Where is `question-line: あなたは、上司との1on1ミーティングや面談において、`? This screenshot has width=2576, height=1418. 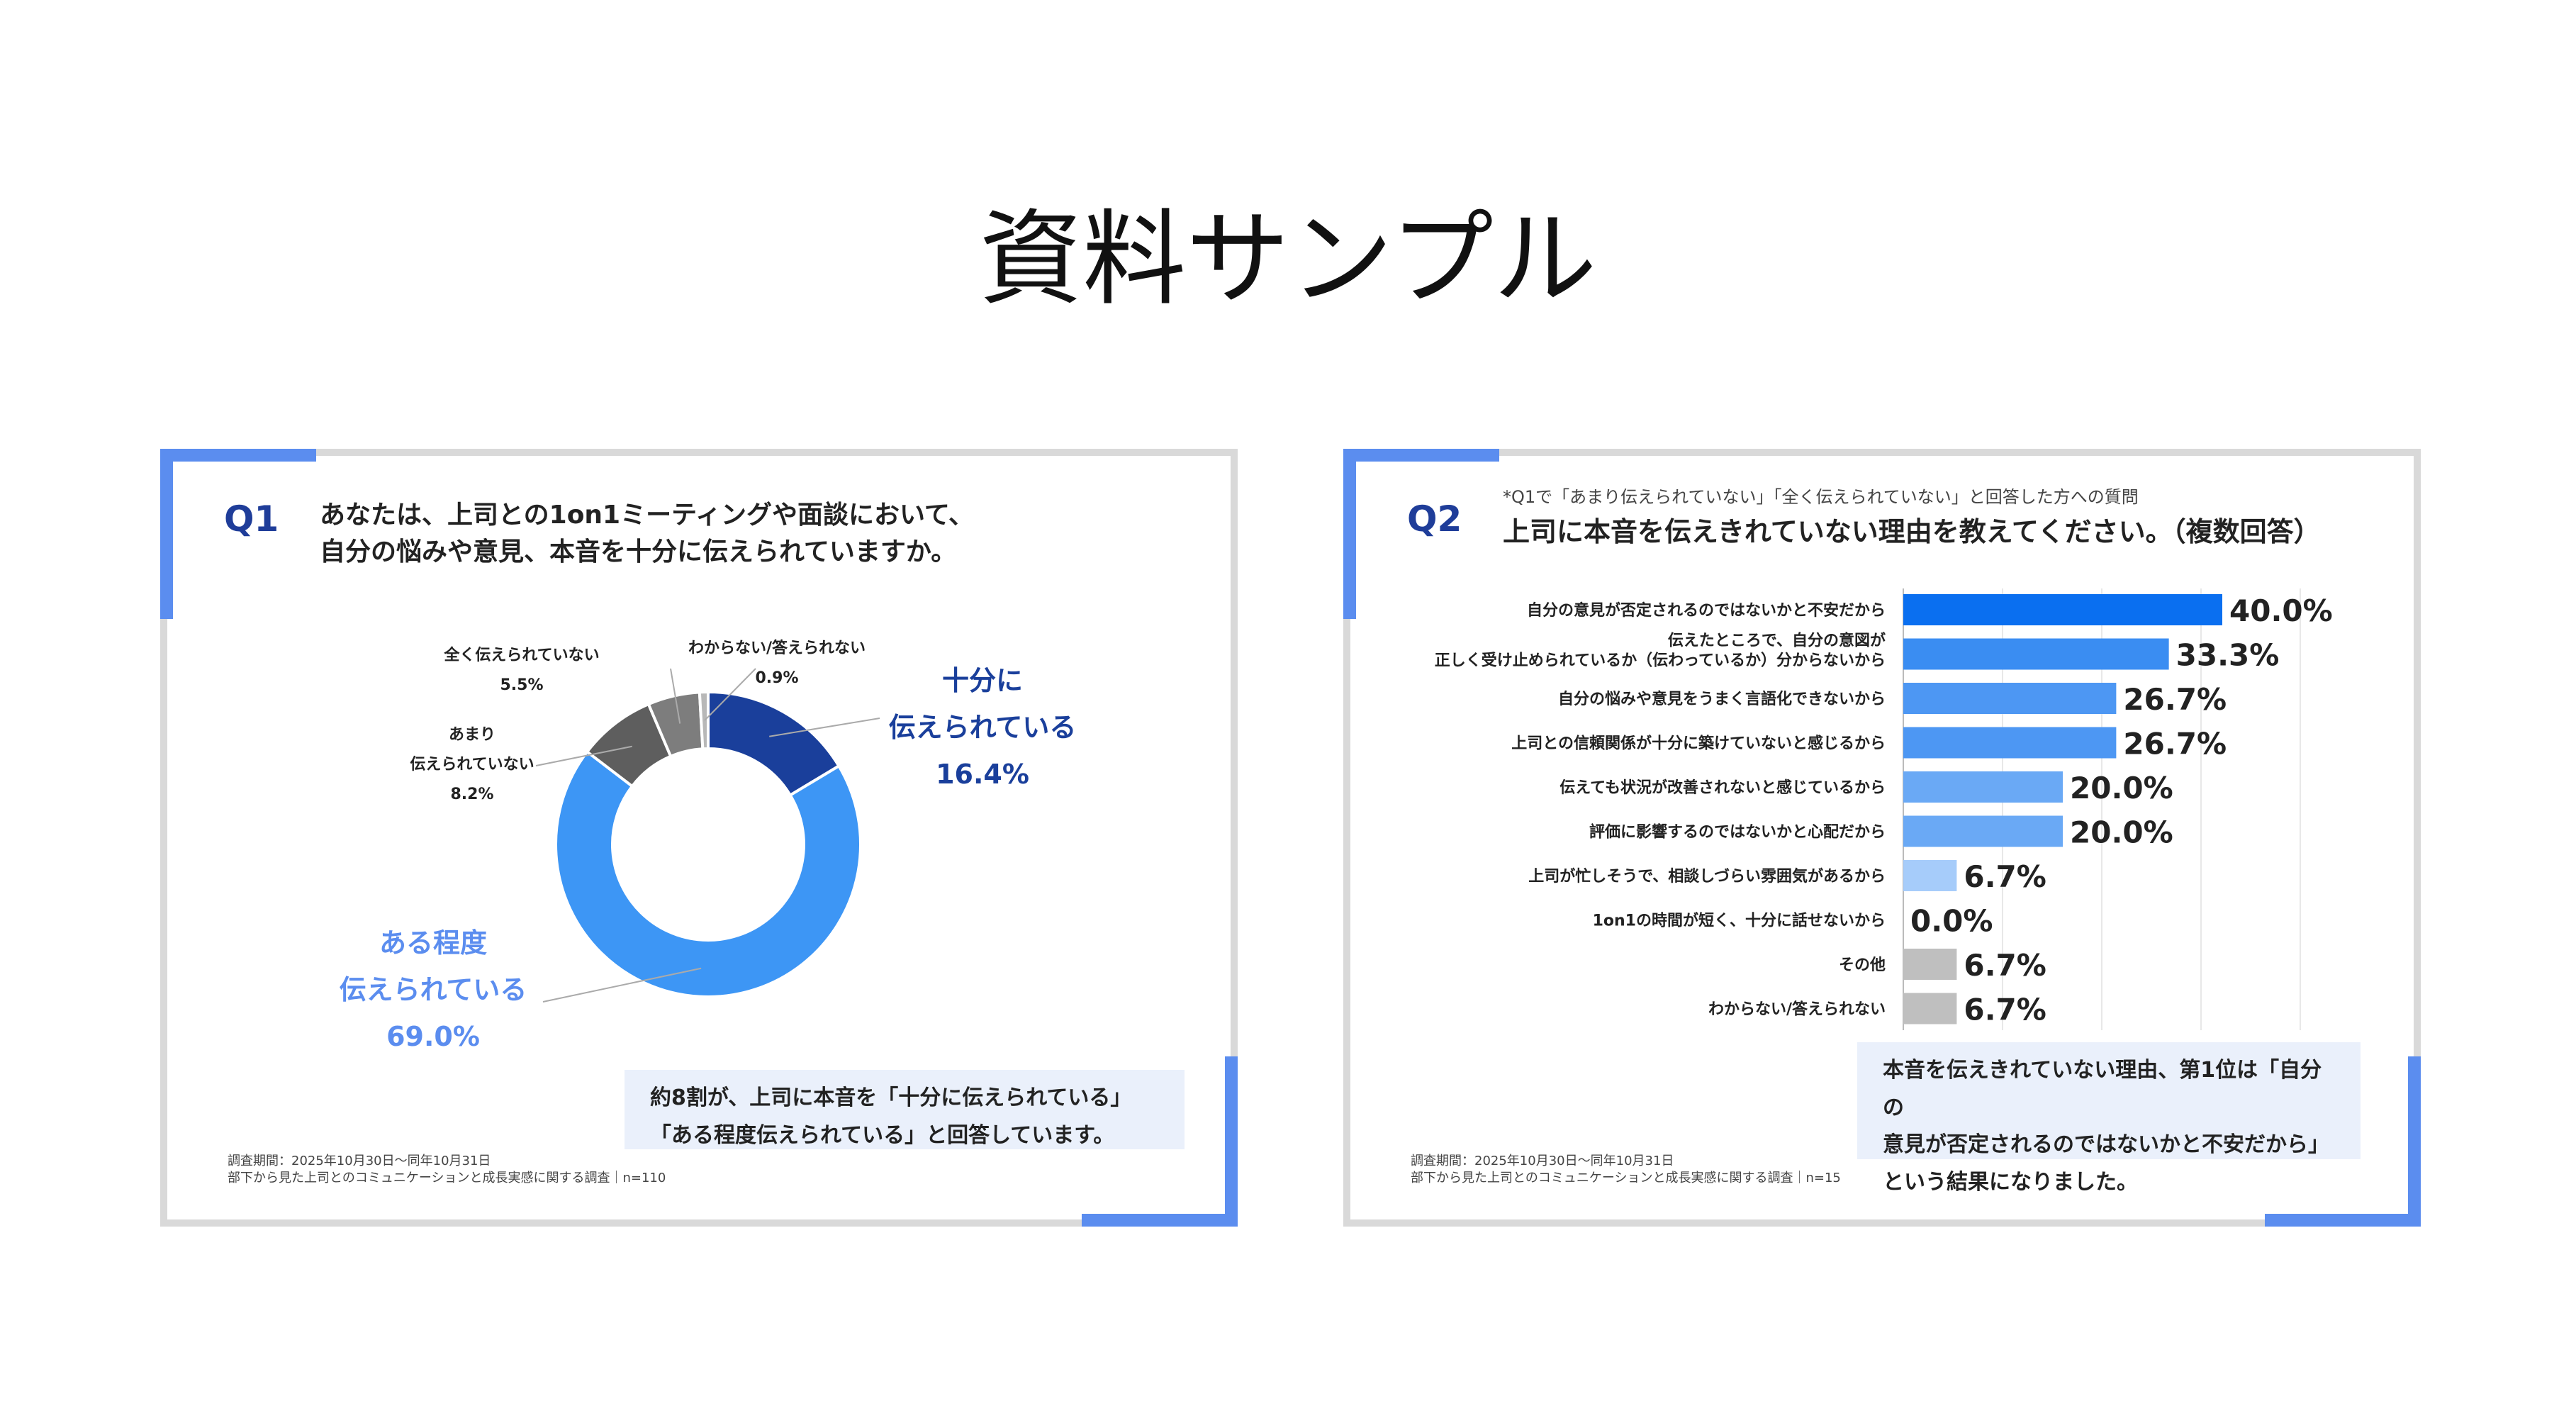 question-line: あなたは、上司との1on1ミーティングや面談において、 is located at coordinates (648, 515).